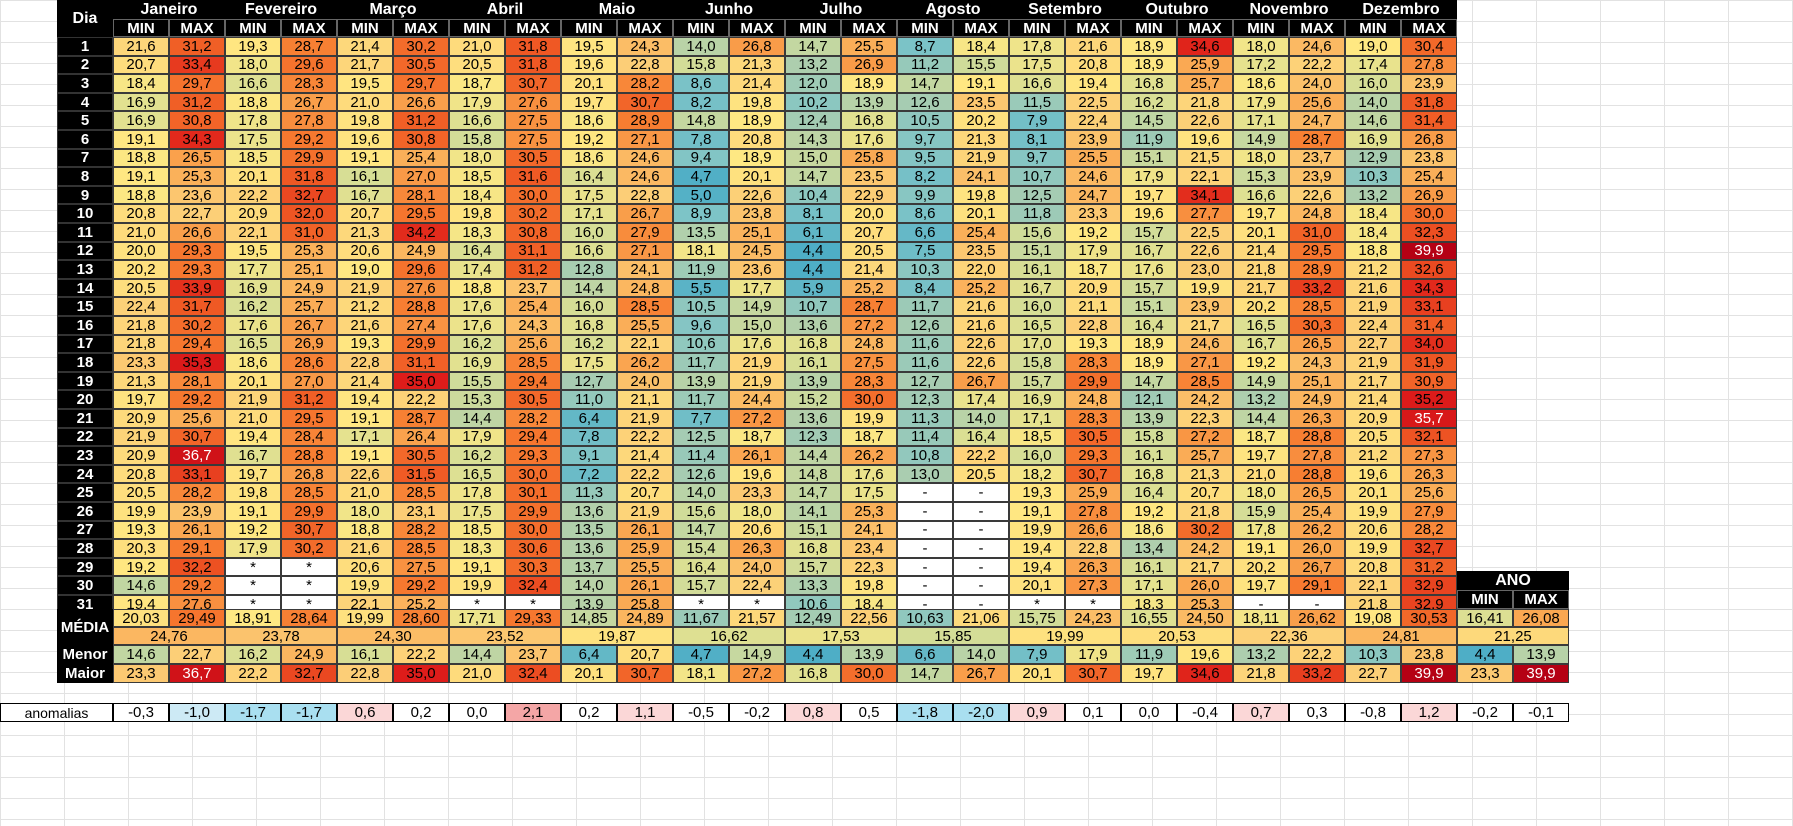 The width and height of the screenshot is (1793, 826). What do you see at coordinates (197, 83) in the screenshot?
I see `temperature-cell: 29,7` at bounding box center [197, 83].